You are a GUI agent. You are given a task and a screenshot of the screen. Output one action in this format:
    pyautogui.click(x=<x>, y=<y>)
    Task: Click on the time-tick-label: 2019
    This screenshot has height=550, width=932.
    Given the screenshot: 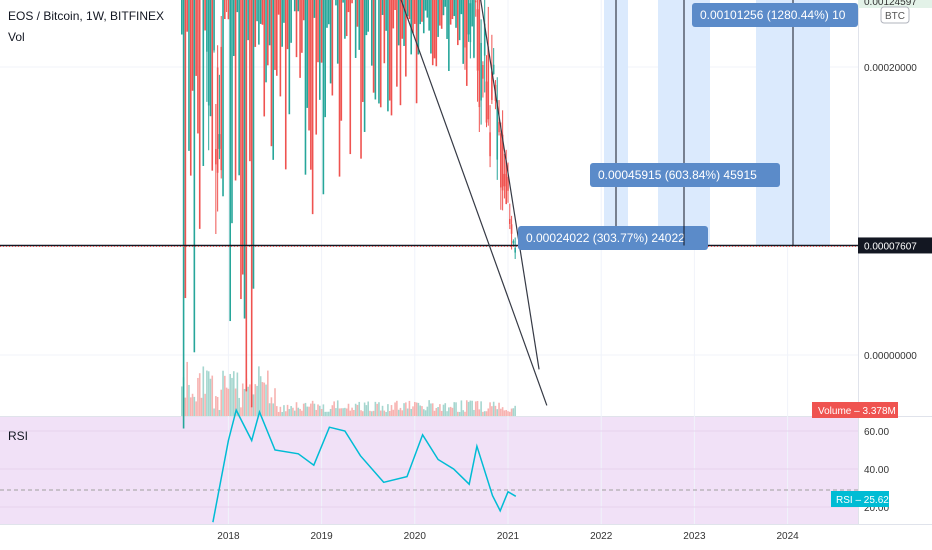 What is the action you would take?
    pyautogui.click(x=321, y=536)
    